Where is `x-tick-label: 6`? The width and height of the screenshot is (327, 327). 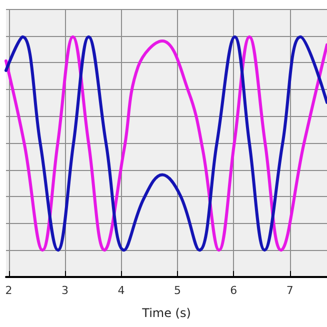 x-tick-label: 6 is located at coordinates (234, 290).